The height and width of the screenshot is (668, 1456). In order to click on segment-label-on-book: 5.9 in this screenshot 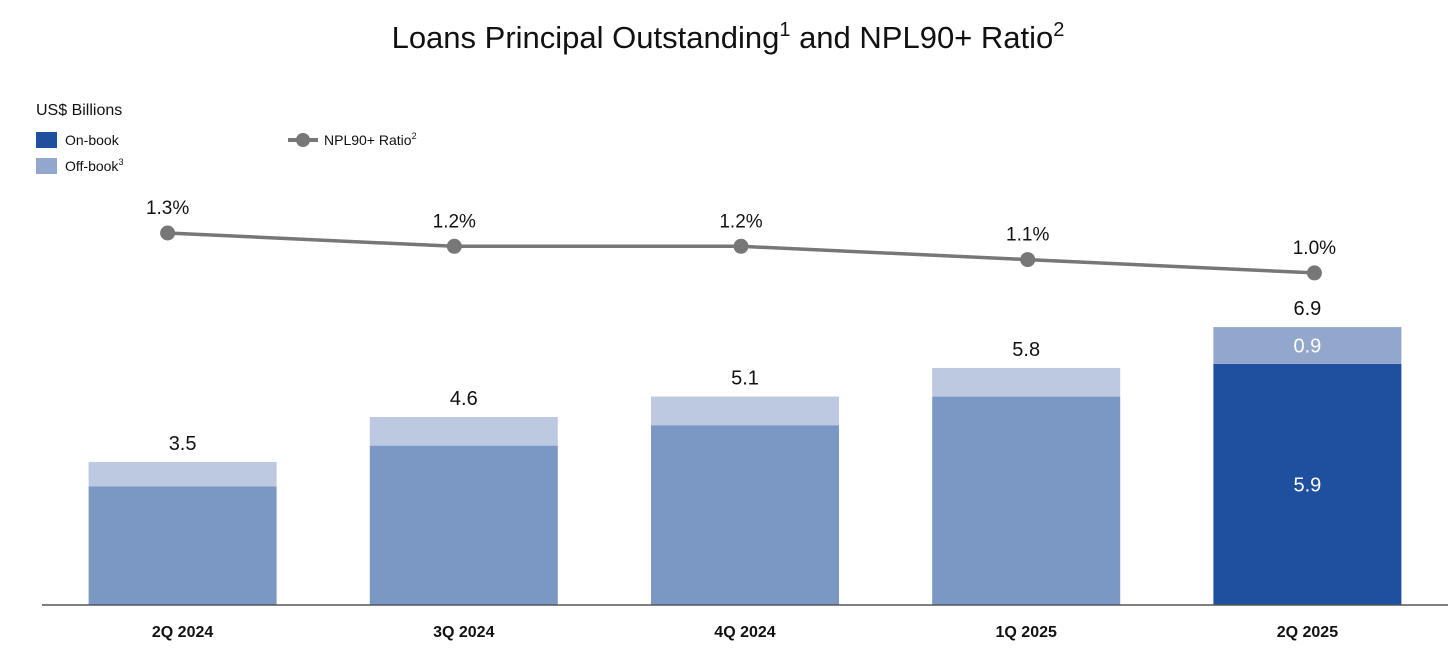, I will do `click(1307, 485)`.